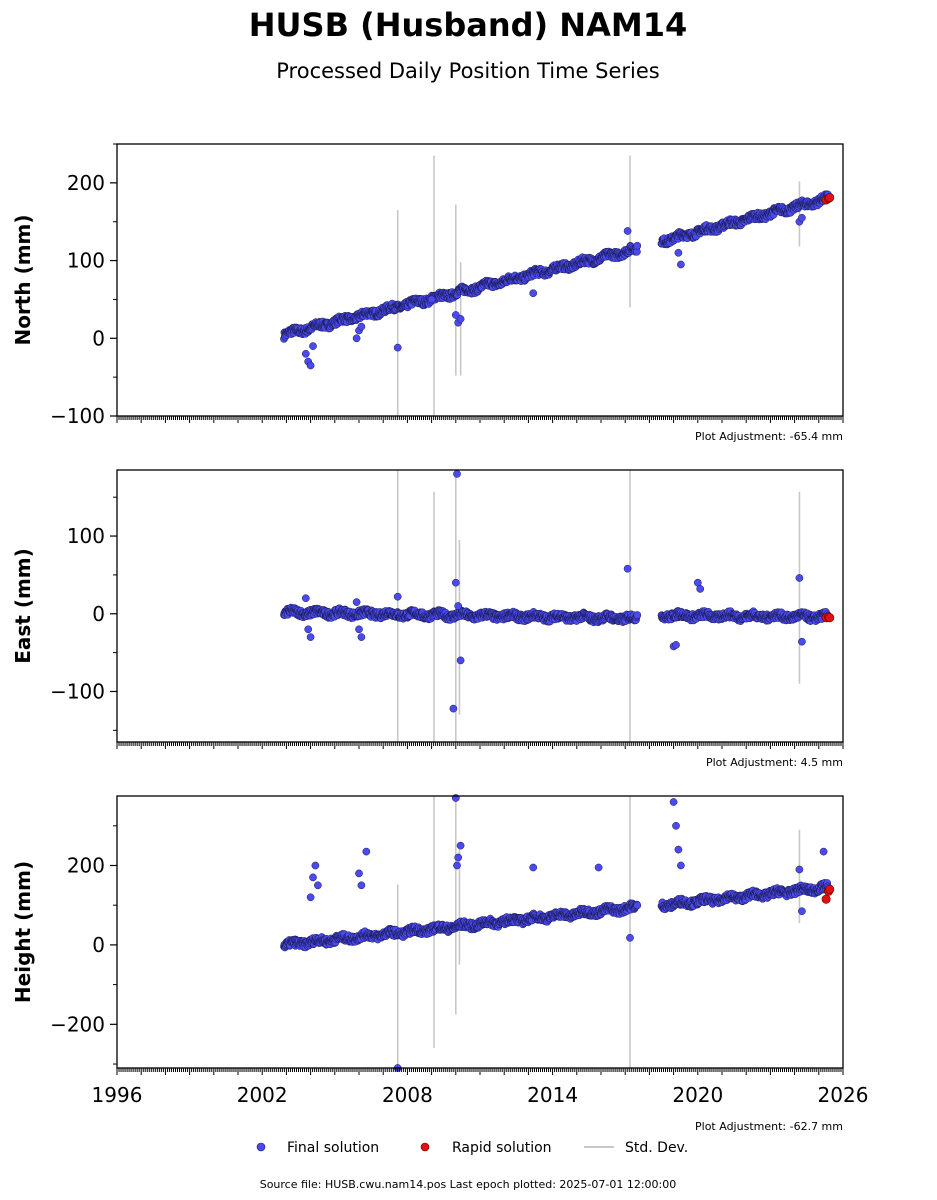 The image size is (937, 1200). What do you see at coordinates (656, 1148) in the screenshot?
I see `legend-std-label: Std. Dev.` at bounding box center [656, 1148].